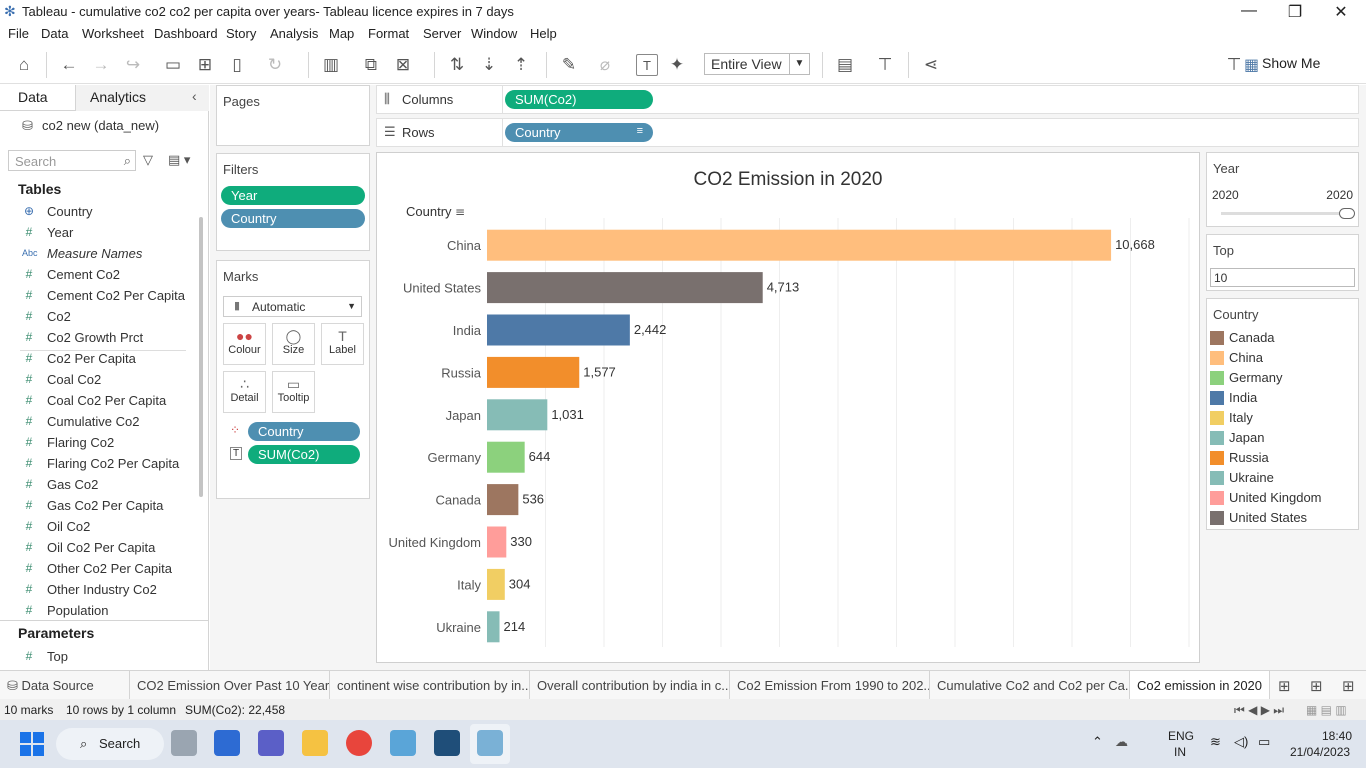 This screenshot has height=768, width=1366. I want to click on field-item: # Gas Co2, so click(97, 484).